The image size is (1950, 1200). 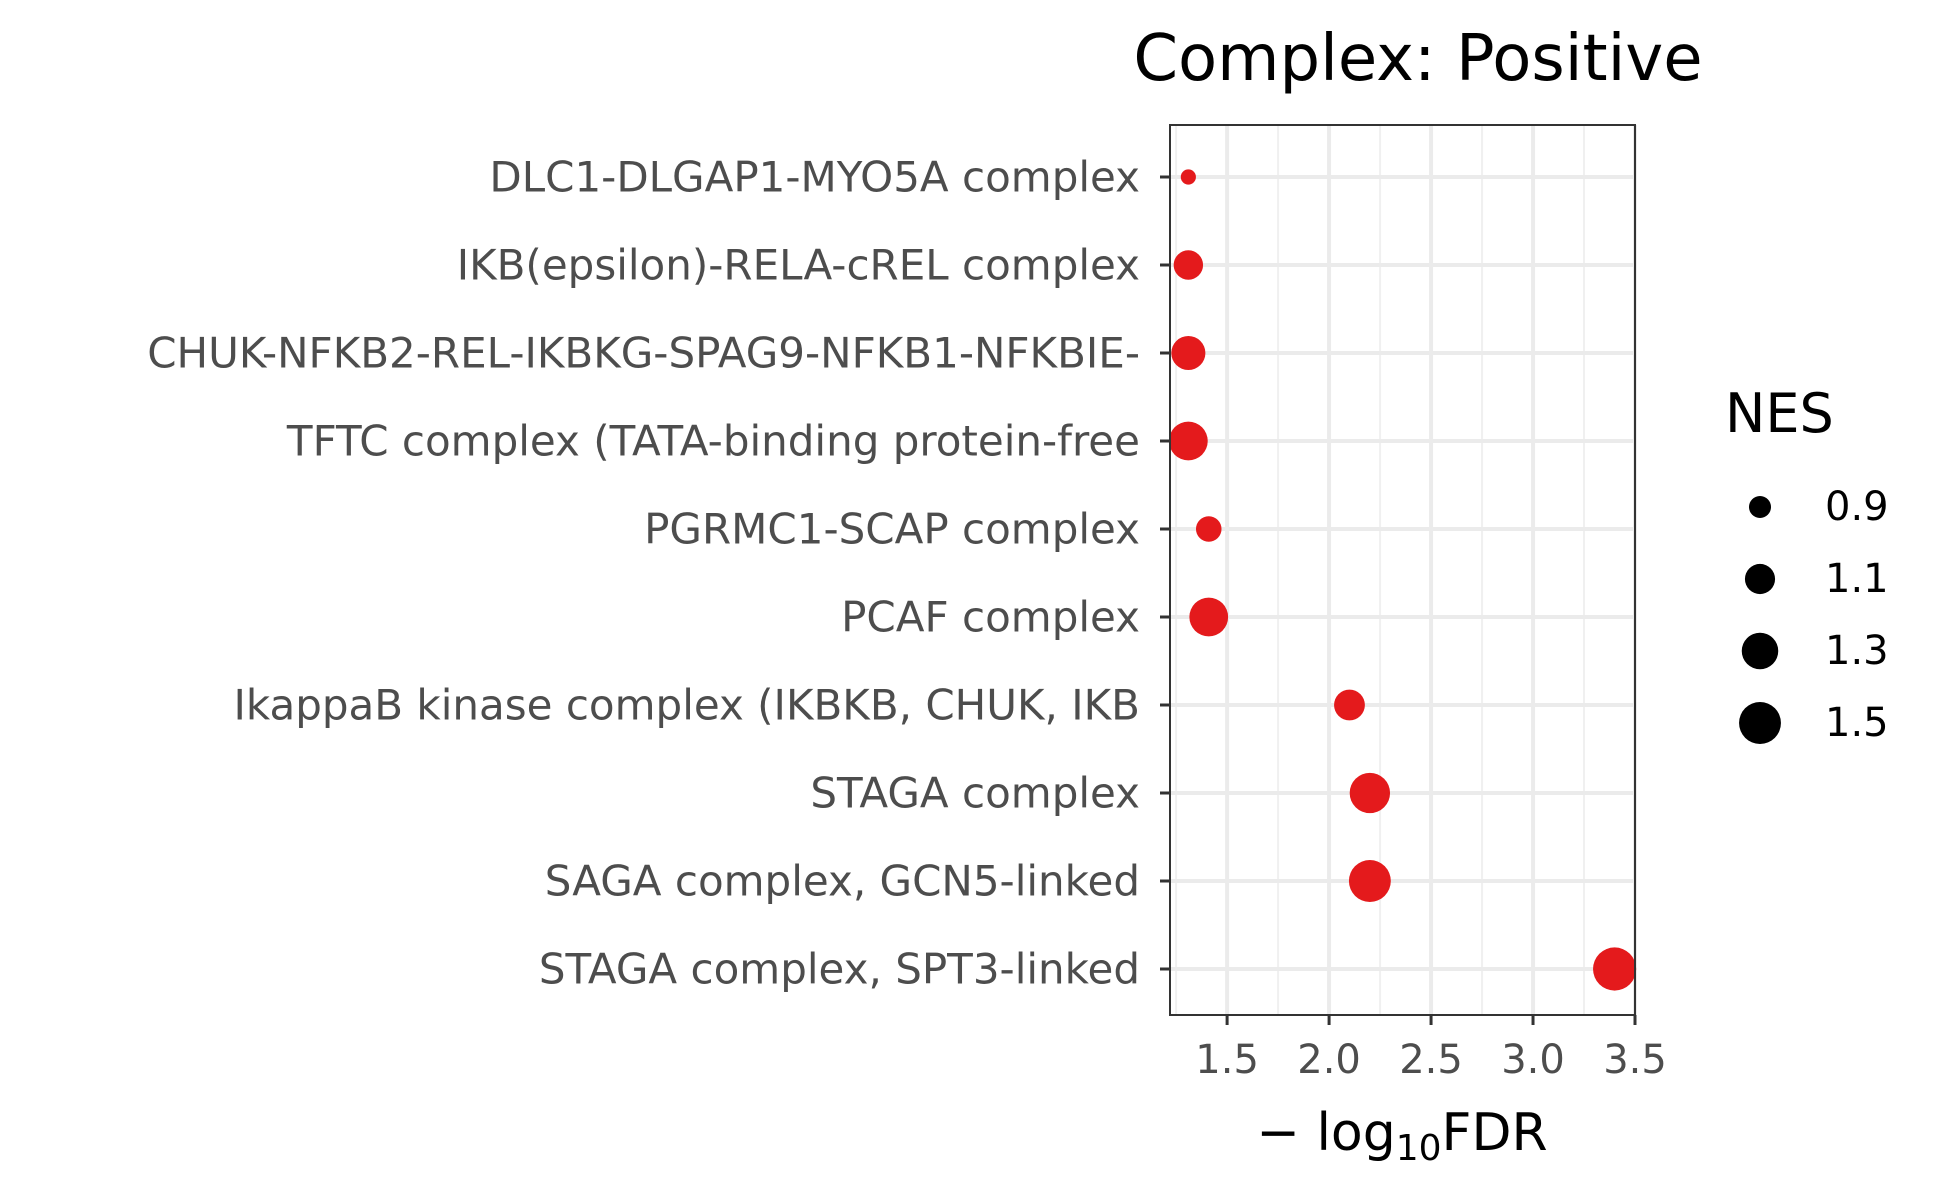 What do you see at coordinates (1329, 1060) in the screenshot?
I see `x-tick-label-1: 2.0` at bounding box center [1329, 1060].